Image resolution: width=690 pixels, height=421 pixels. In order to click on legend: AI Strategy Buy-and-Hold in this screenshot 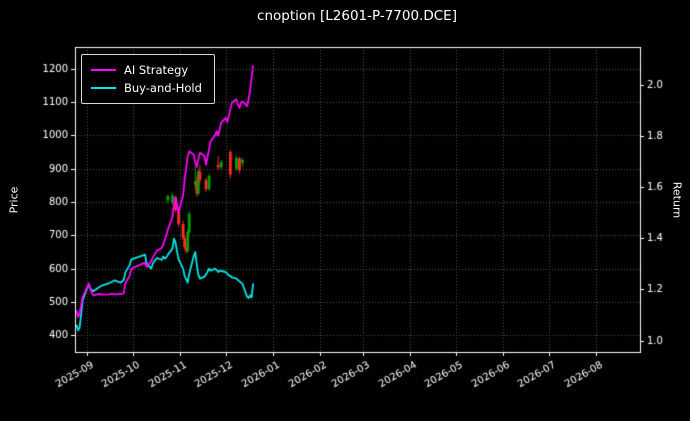, I will do `click(148, 79)`.